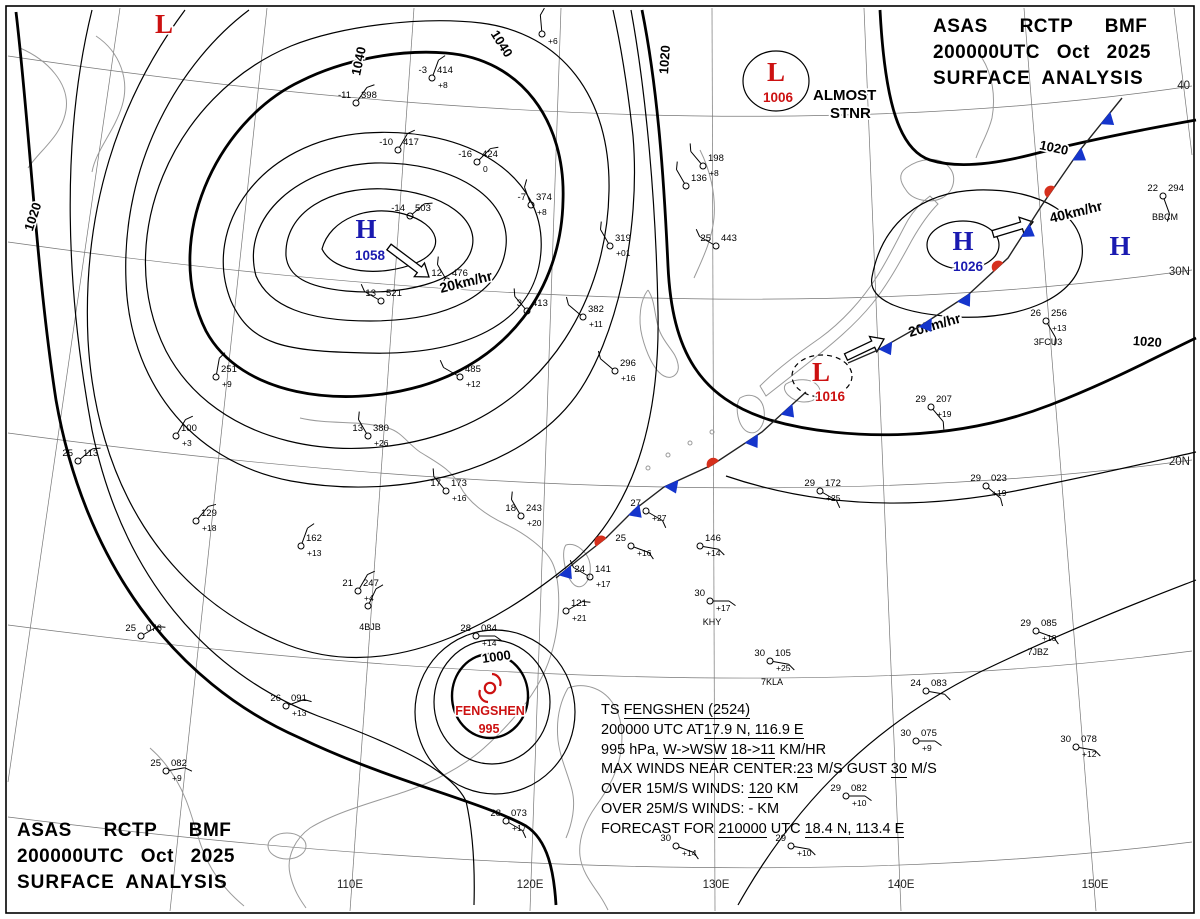 This screenshot has width=1200, height=919. What do you see at coordinates (584, 312) in the screenshot?
I see `station-plot: 382+11` at bounding box center [584, 312].